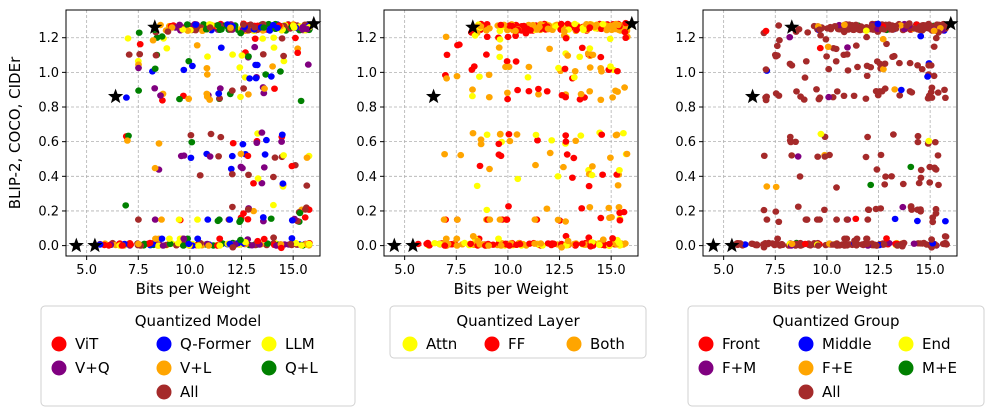 The height and width of the screenshot is (417, 996). What do you see at coordinates (216, 344) in the screenshot?
I see `legend-label: Q-Former` at bounding box center [216, 344].